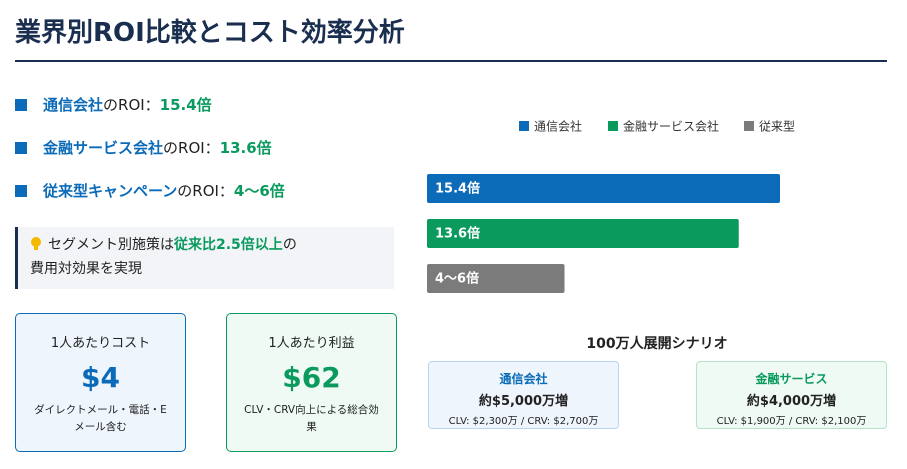 The width and height of the screenshot is (907, 469). I want to click on callout-highlight: 従来比2.5倍以上, so click(228, 245).